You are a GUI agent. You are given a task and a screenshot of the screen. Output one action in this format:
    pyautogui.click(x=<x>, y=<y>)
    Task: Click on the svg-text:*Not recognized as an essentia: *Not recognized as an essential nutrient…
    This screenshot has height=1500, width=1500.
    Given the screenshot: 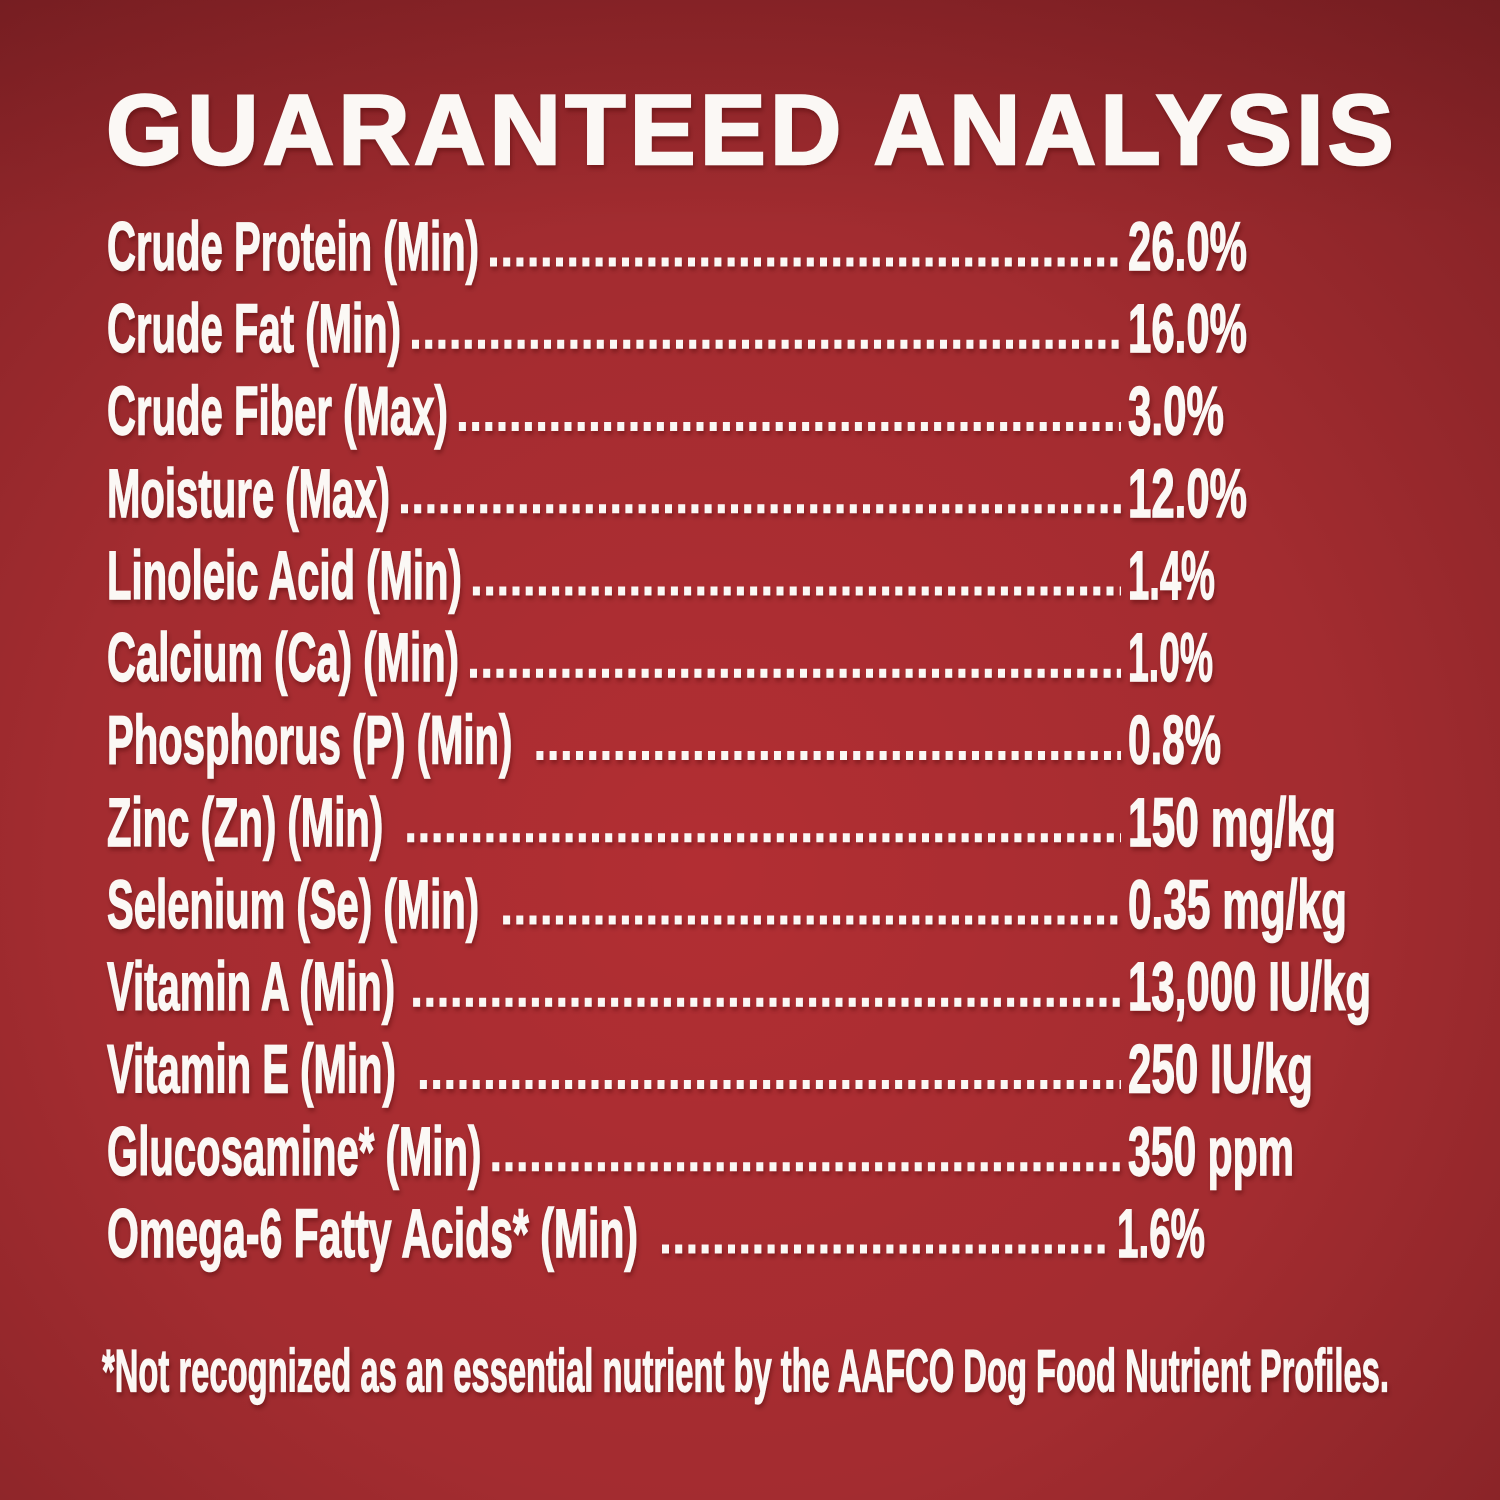 What is the action you would take?
    pyautogui.click(x=745, y=1371)
    